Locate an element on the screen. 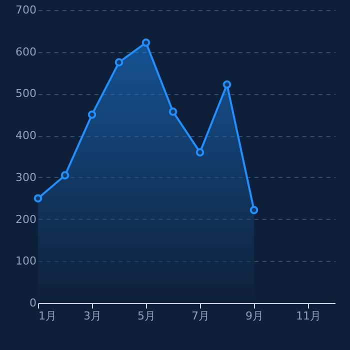 The height and width of the screenshot is (350, 350). y-tick-label: 300 is located at coordinates (26, 177).